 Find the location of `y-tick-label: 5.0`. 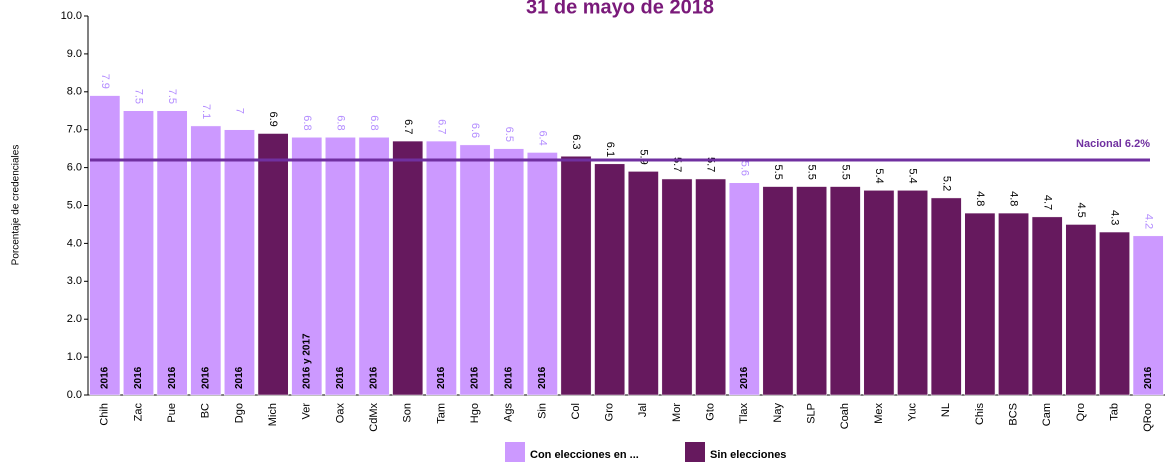

y-tick-label: 5.0 is located at coordinates (74, 205).